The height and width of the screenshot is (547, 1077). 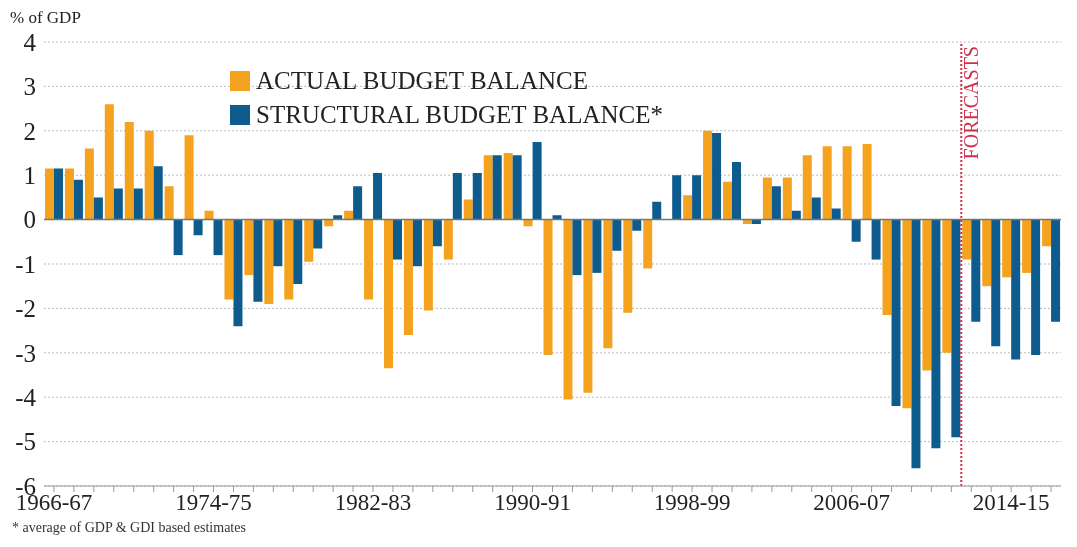 I want to click on legend-label: ACTUAL BUDGET BALANCE, so click(x=422, y=81).